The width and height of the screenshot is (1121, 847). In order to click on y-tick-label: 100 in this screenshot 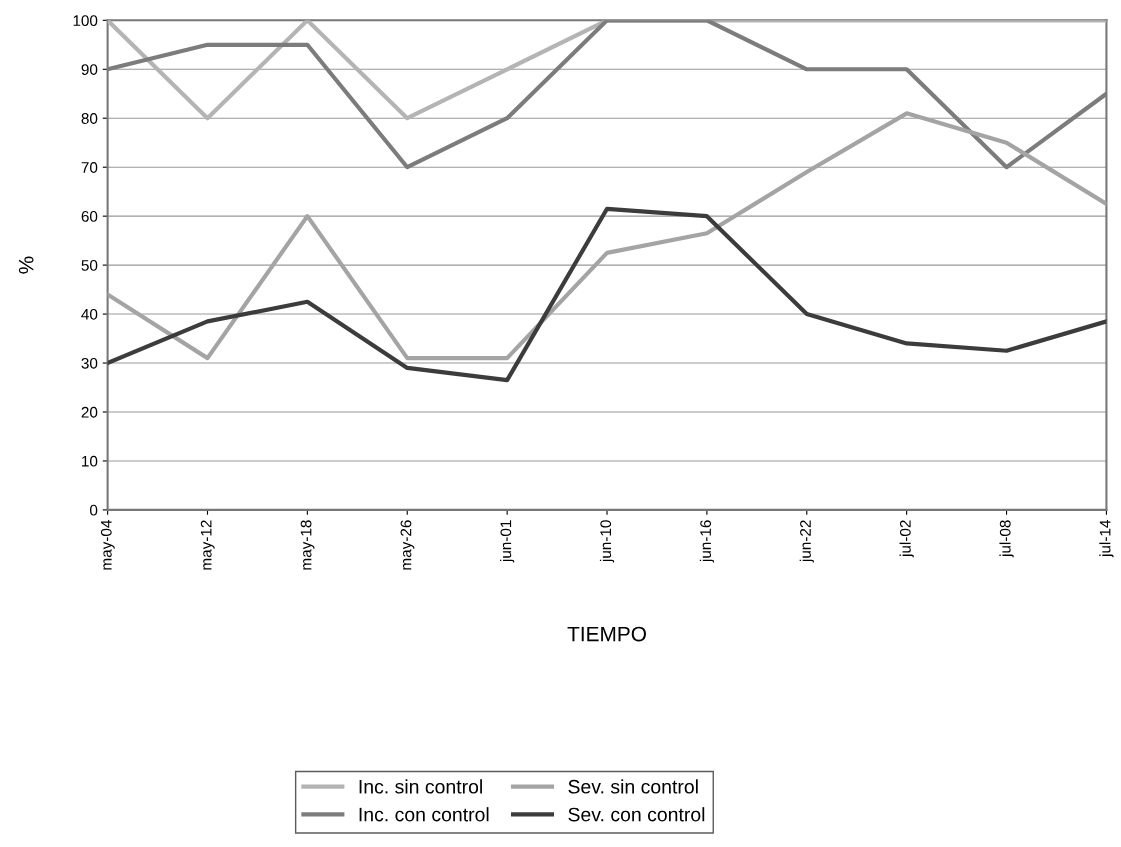, I will do `click(85, 21)`.